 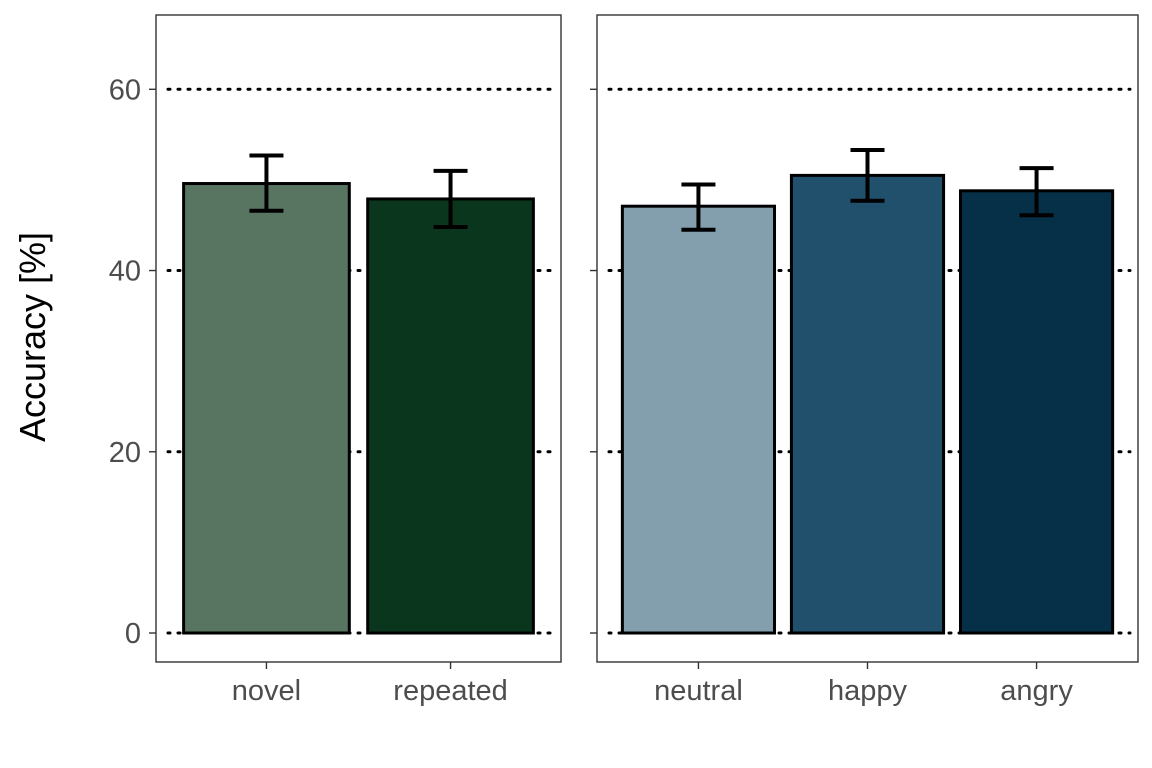 What do you see at coordinates (125, 90) in the screenshot?
I see `y-tick-label-60: 60` at bounding box center [125, 90].